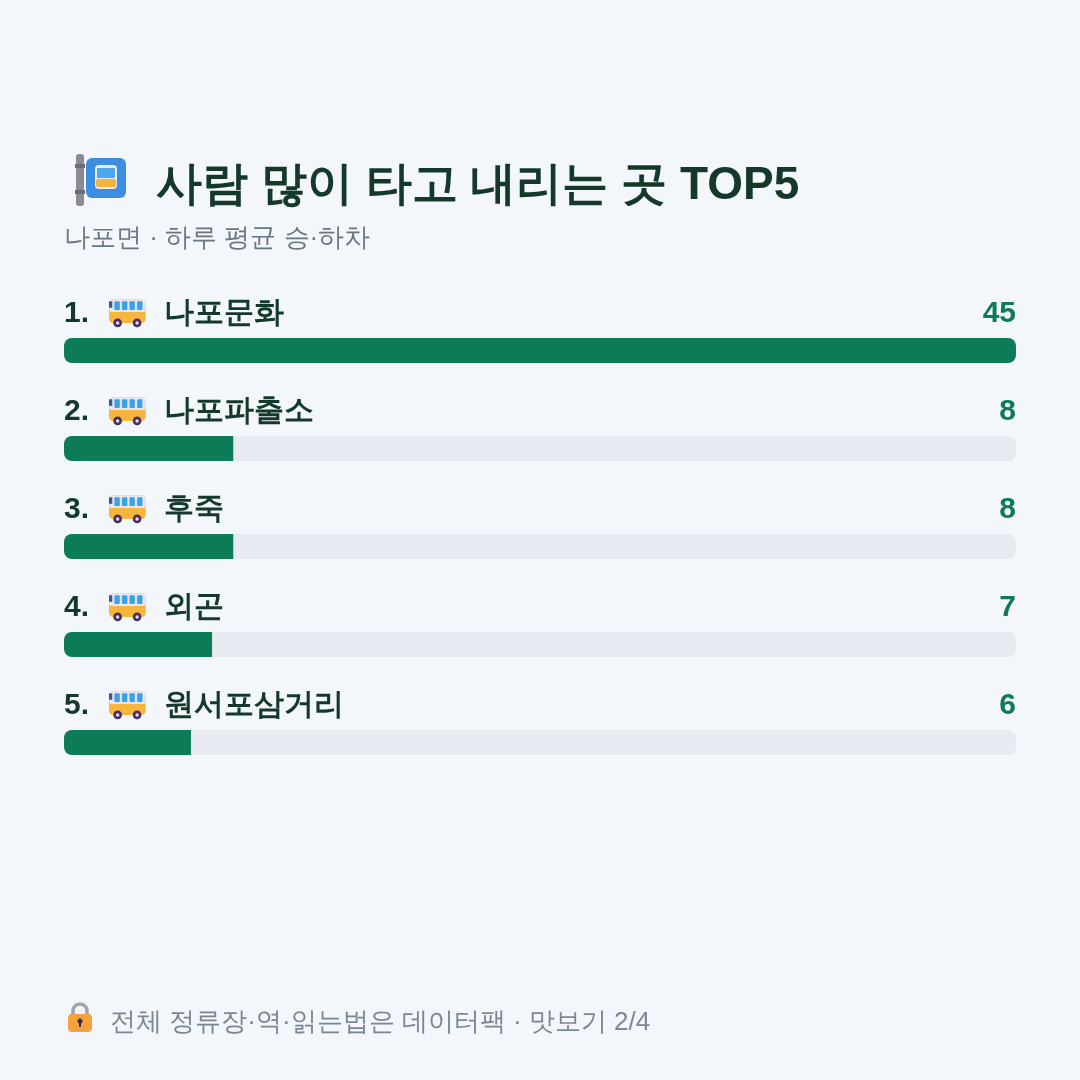  I want to click on chart-title: 사람 많이 타고 내리는 곳 TOP5, so click(478, 183).